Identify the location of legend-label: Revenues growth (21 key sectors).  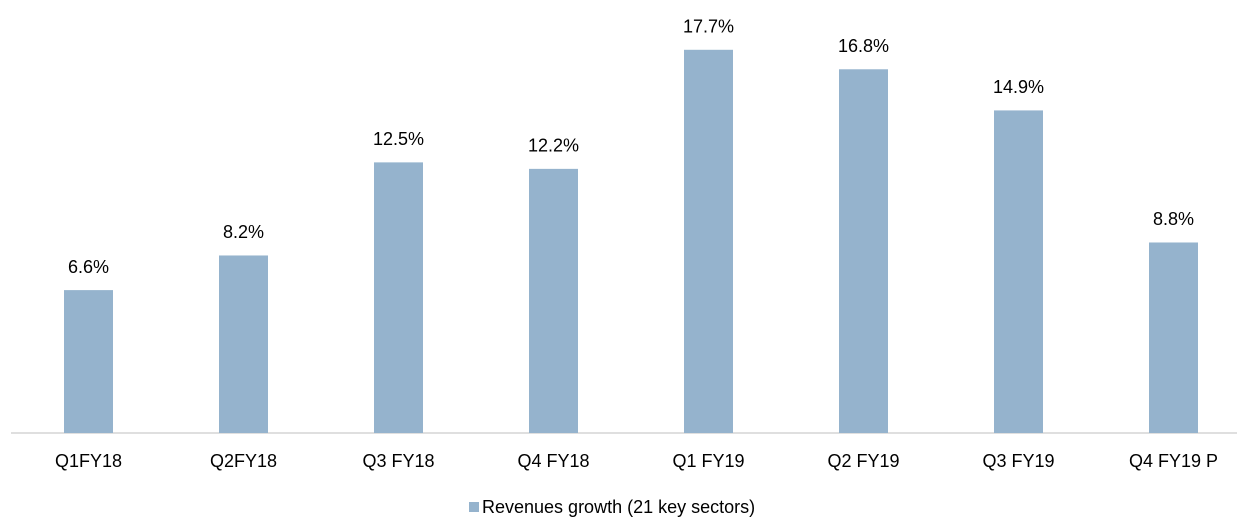
(618, 507).